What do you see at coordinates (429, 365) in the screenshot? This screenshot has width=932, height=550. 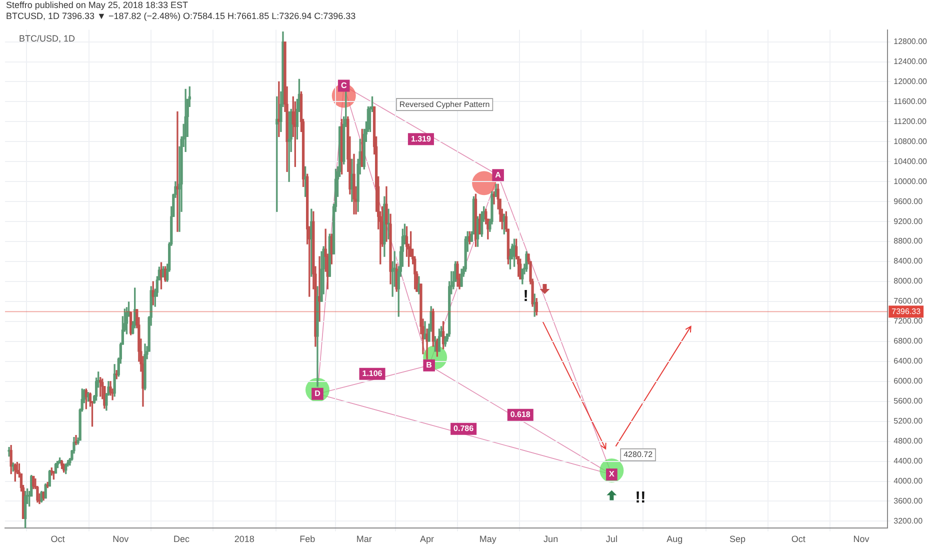 I see `annotation: B` at bounding box center [429, 365].